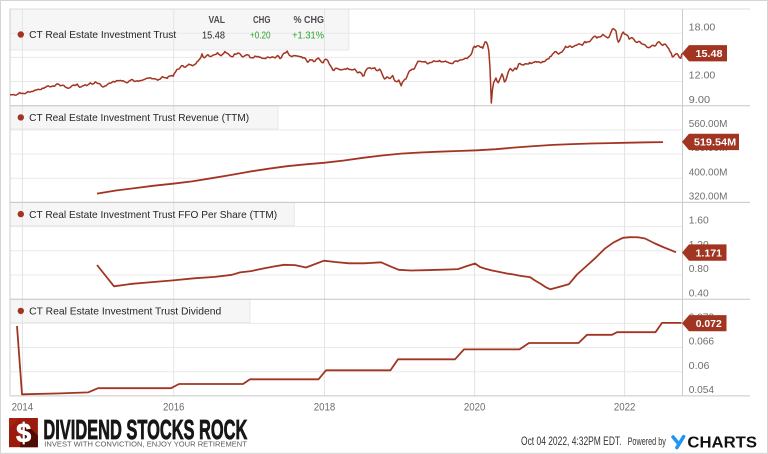  What do you see at coordinates (708, 172) in the screenshot?
I see `svg-text: 400.00M` at bounding box center [708, 172].